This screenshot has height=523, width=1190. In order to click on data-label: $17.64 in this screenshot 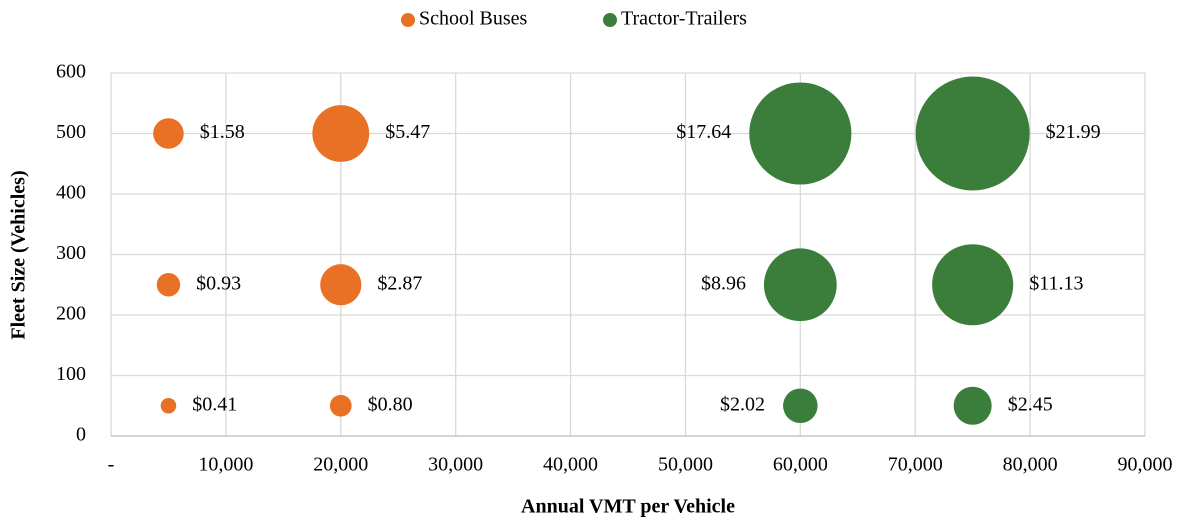, I will do `click(703, 132)`.